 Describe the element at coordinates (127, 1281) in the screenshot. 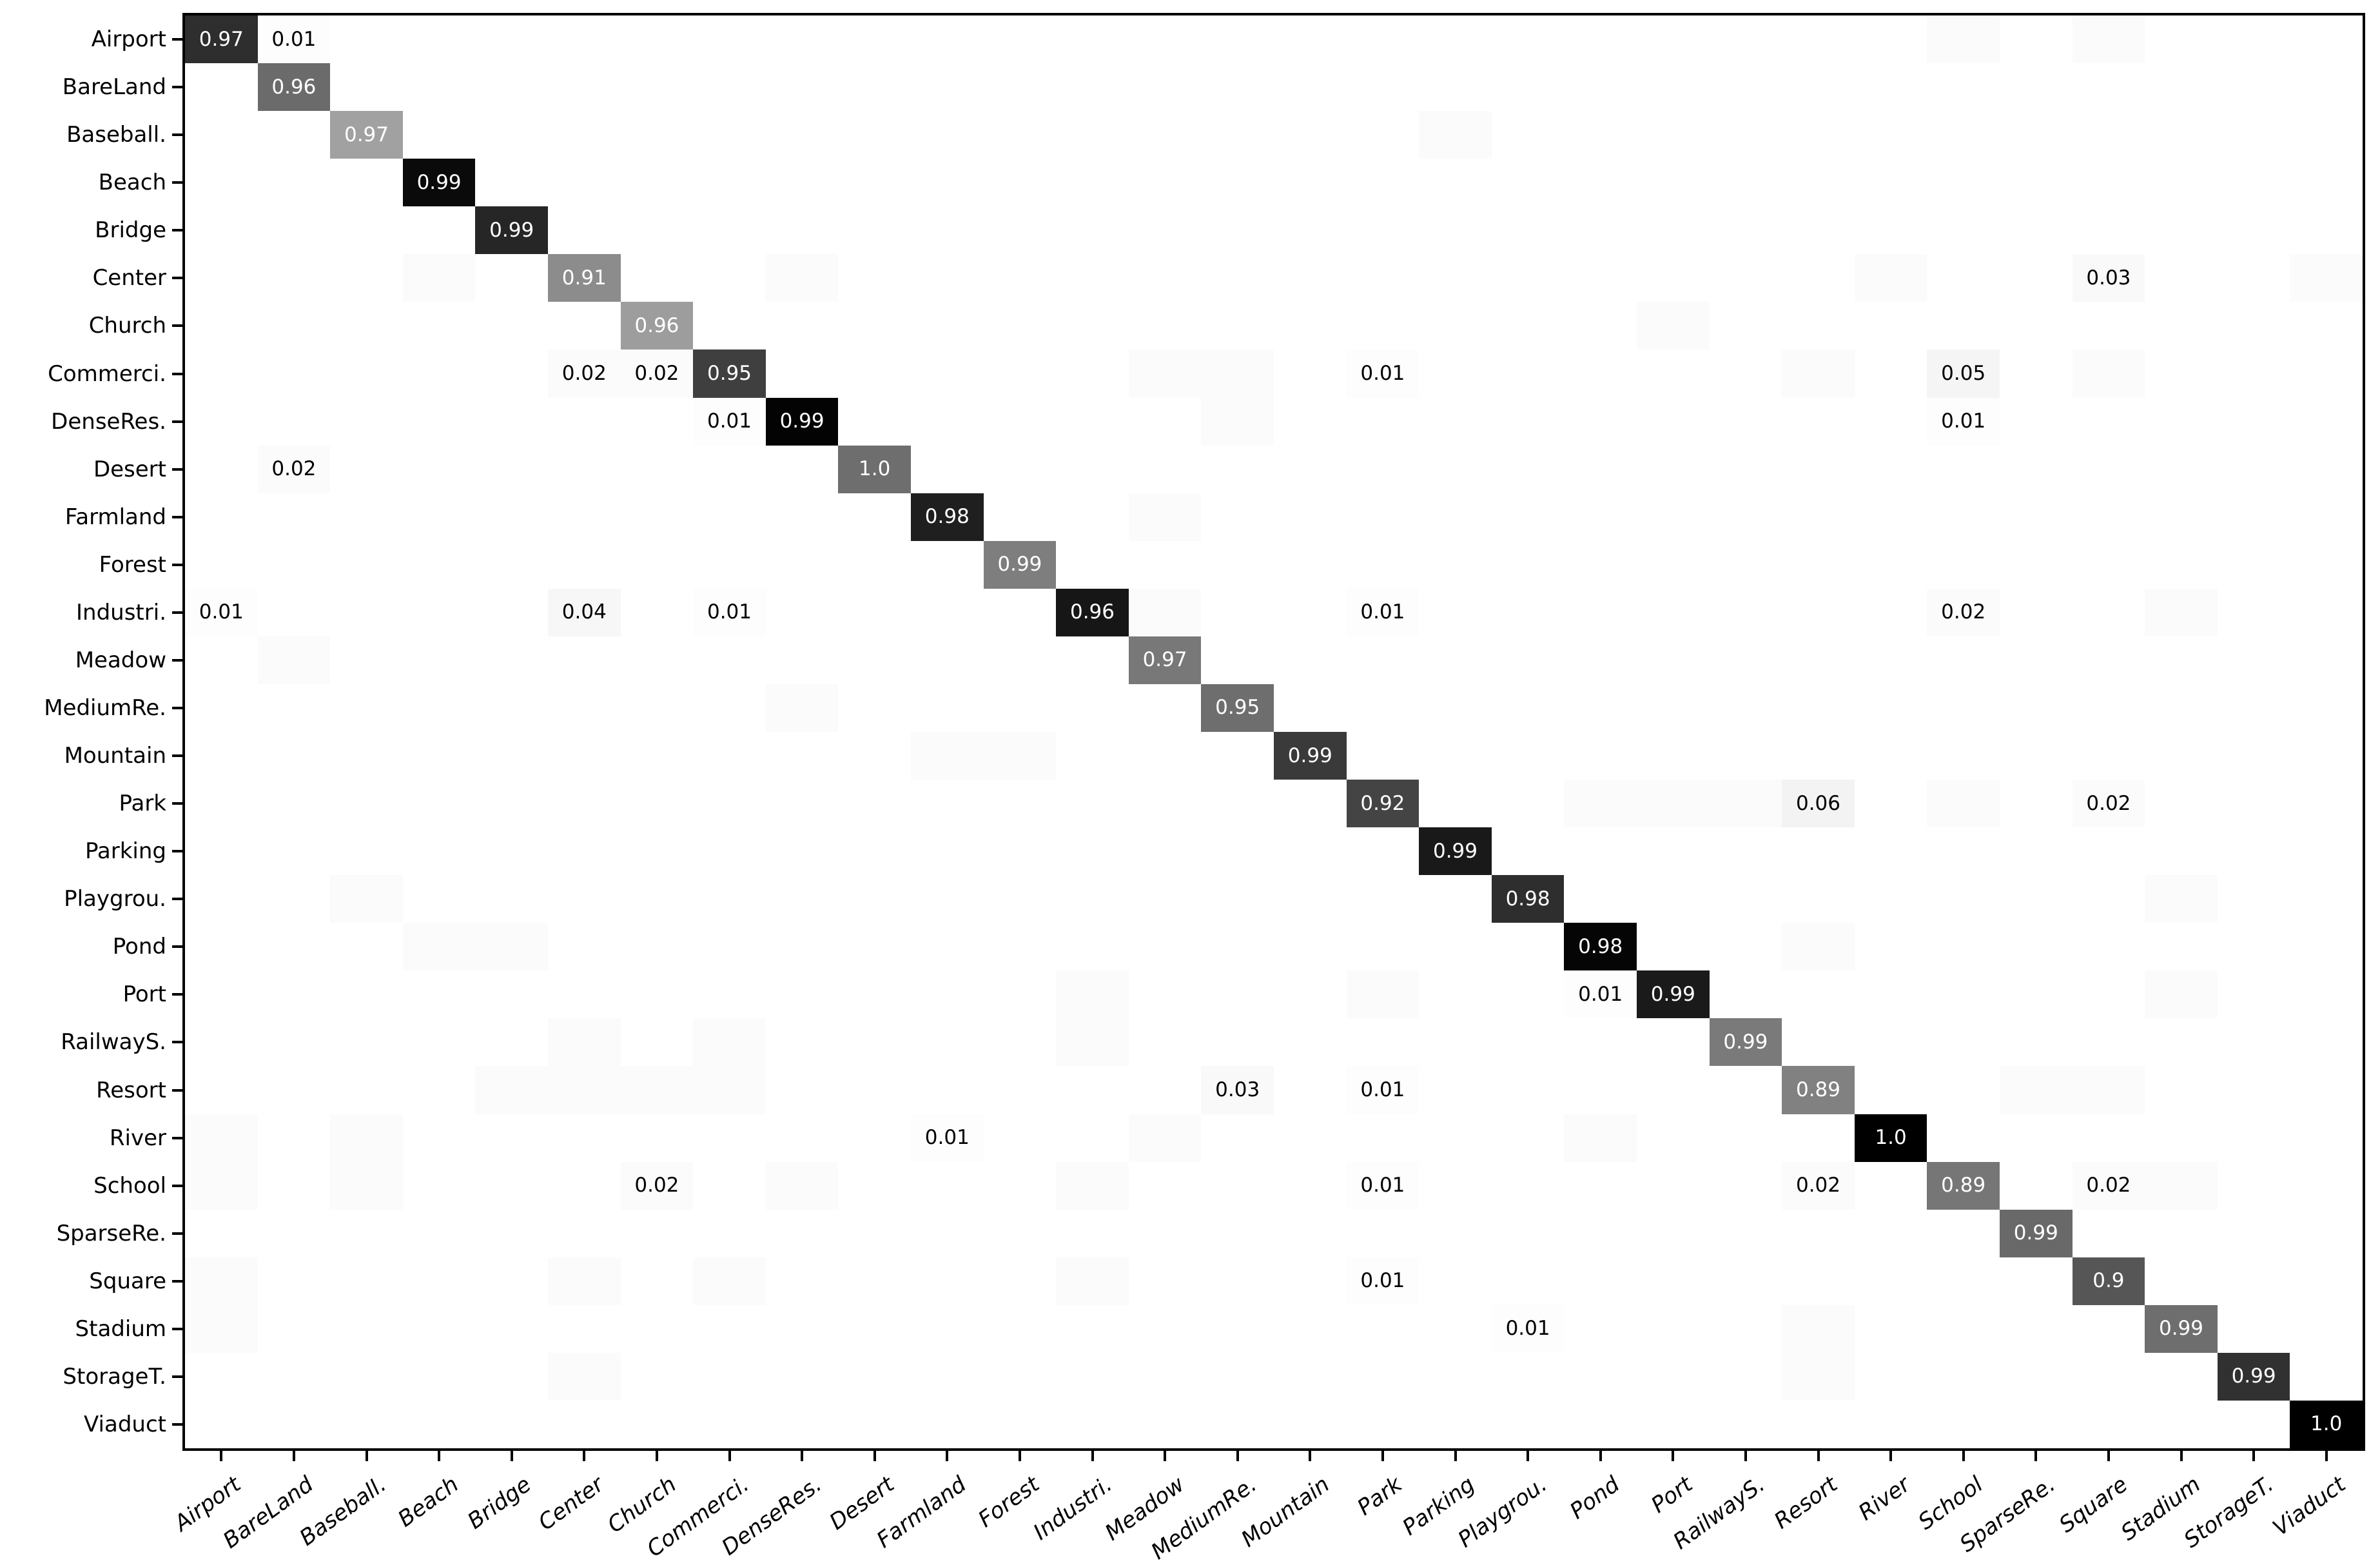

I see `y-axis-label: Square` at that location.